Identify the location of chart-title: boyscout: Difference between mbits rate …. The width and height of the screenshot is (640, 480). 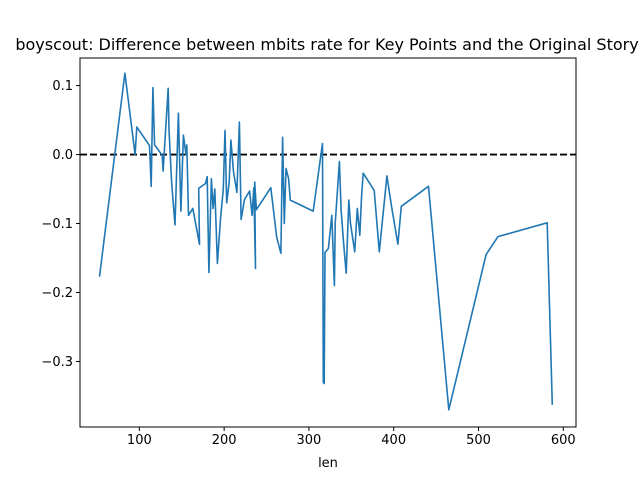
(326, 44).